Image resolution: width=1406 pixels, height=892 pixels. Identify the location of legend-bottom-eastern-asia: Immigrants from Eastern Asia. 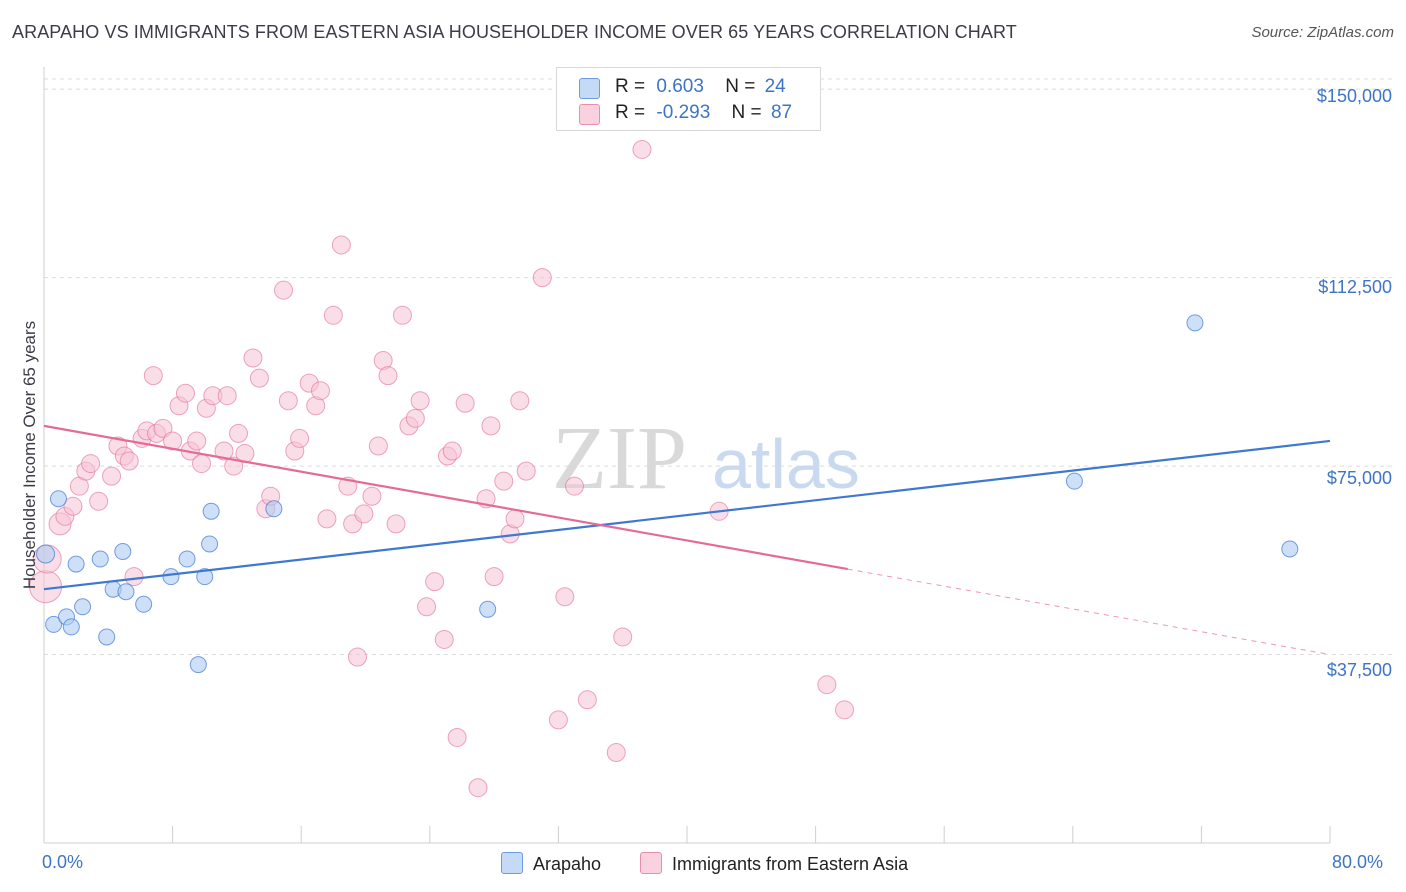
(774, 863).